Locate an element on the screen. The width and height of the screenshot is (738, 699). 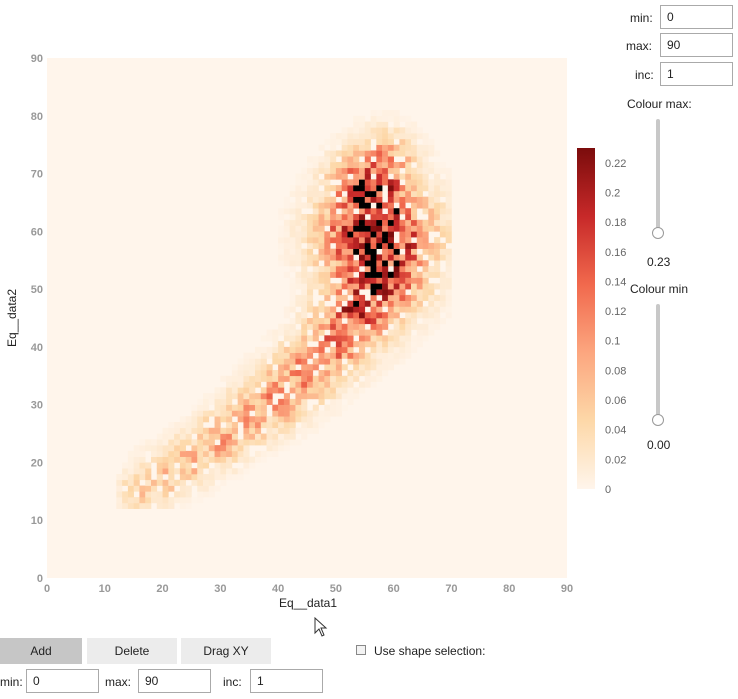
shape-selection-checkbox is located at coordinates (361, 650).